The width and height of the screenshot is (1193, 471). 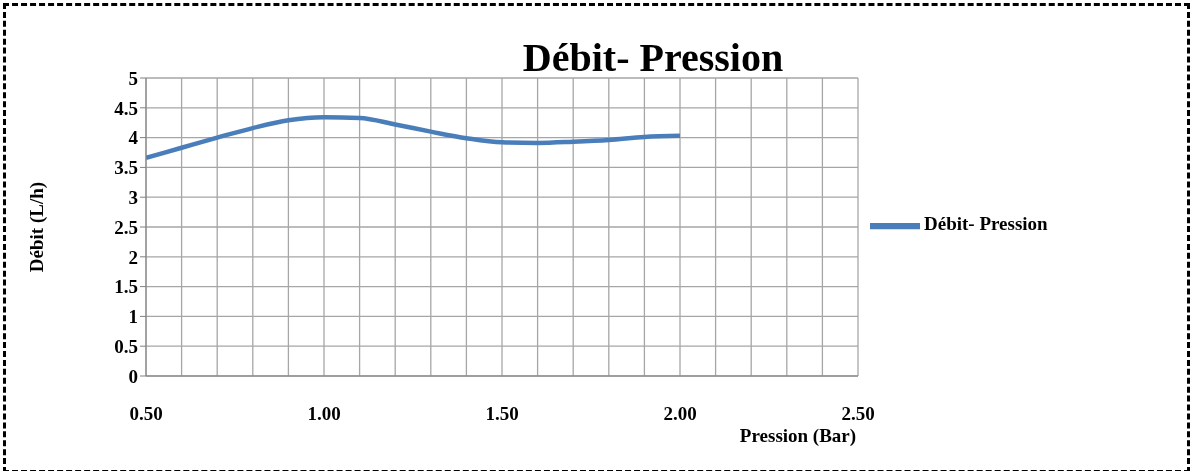 I want to click on line-series, so click(x=414, y=138).